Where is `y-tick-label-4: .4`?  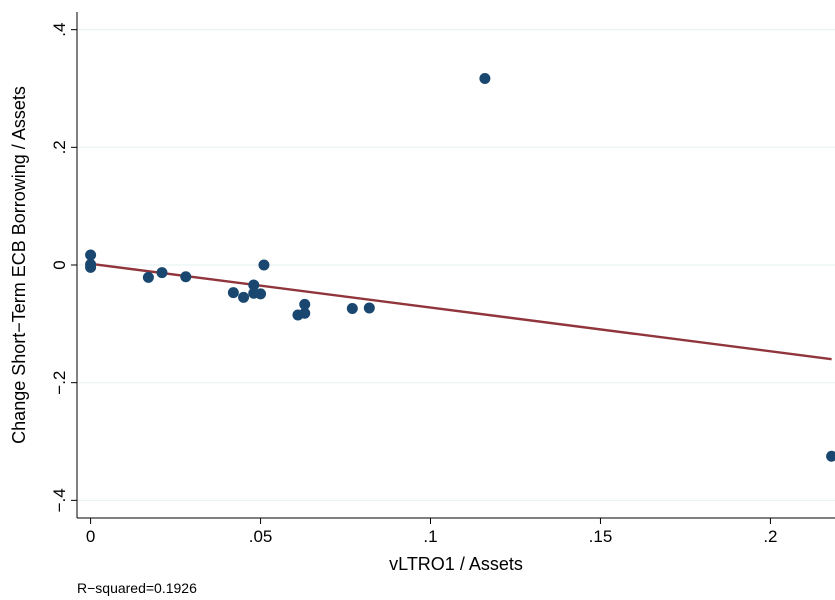
y-tick-label-4: .4 is located at coordinates (59, 30).